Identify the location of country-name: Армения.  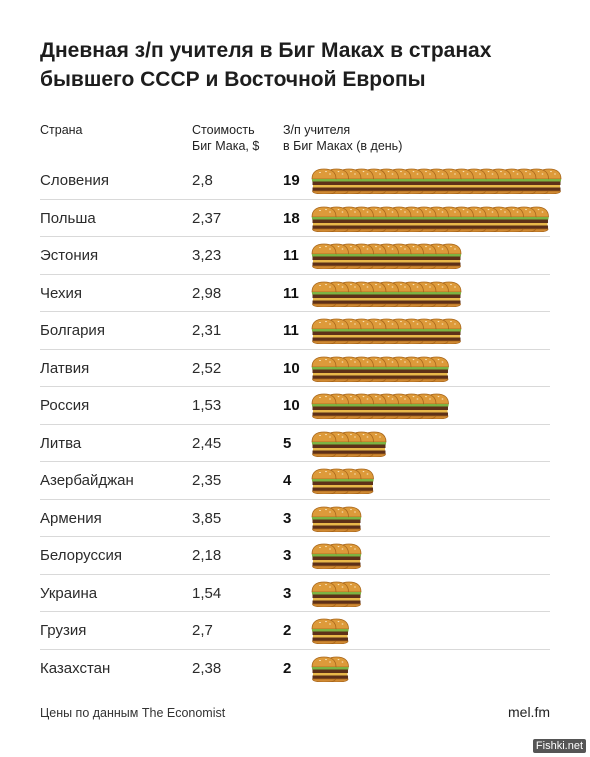
(71, 518).